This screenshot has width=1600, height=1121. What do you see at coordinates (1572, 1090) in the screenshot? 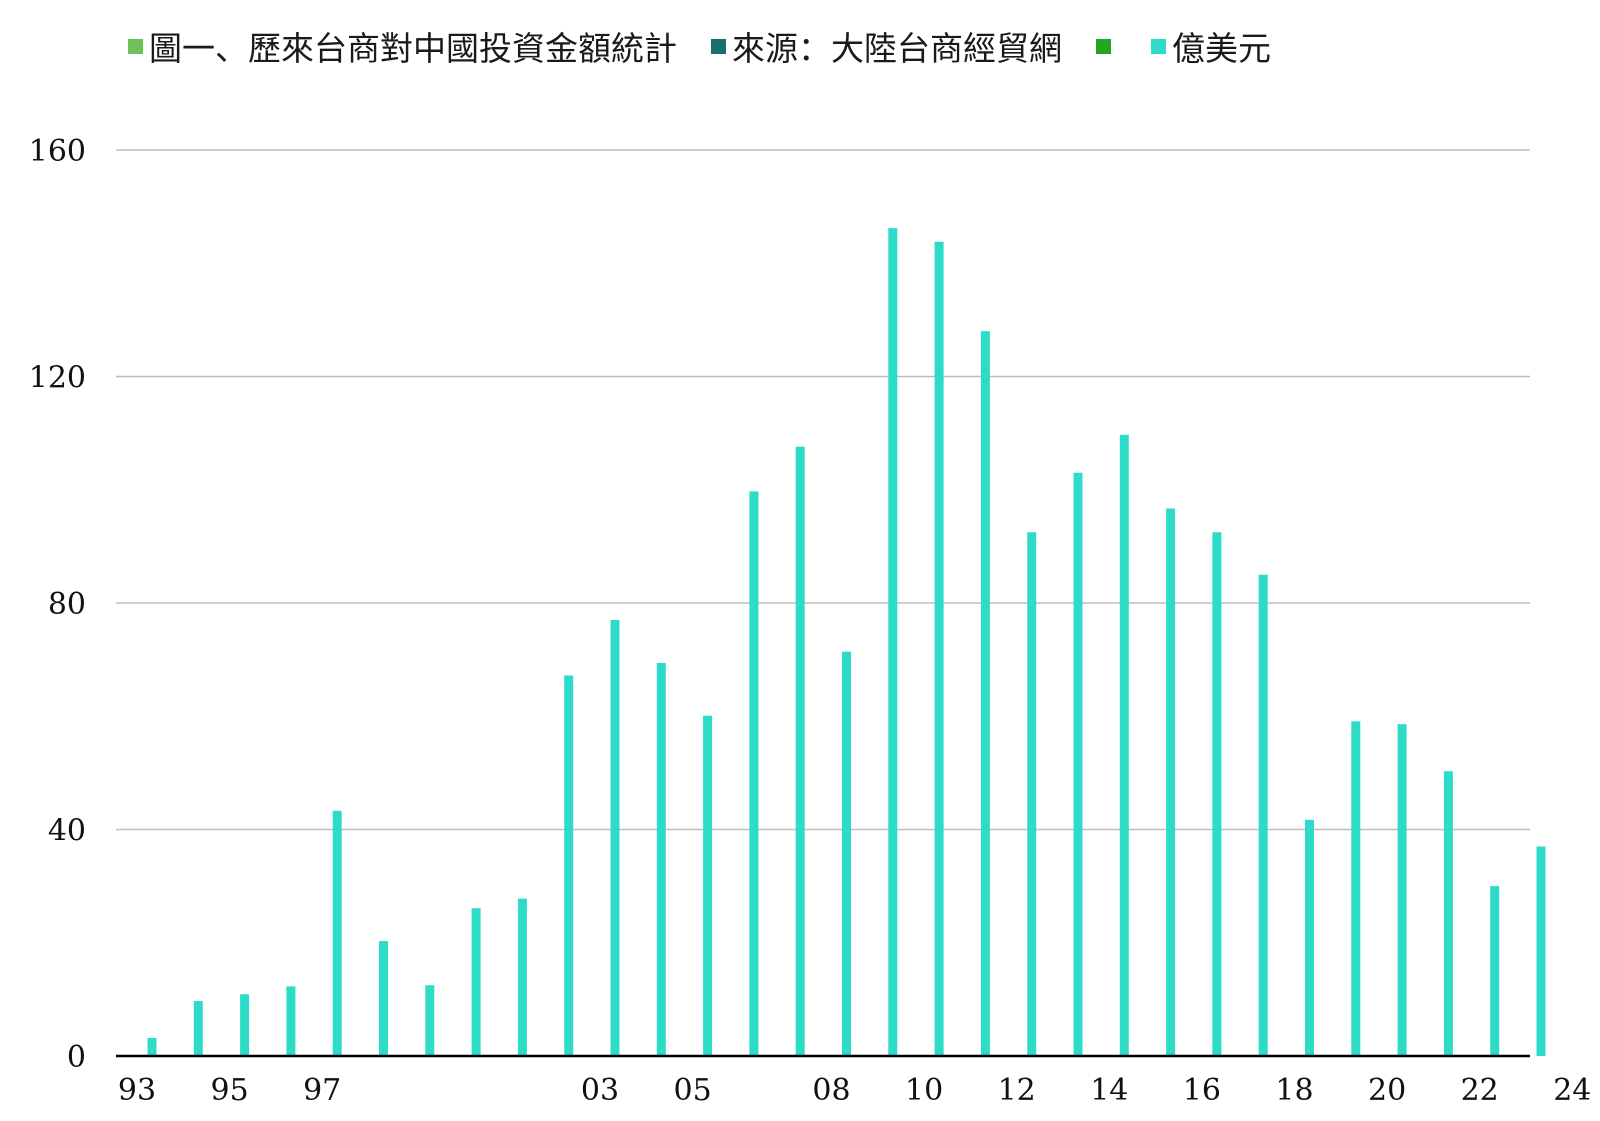
I see `x-tick-label: 24` at bounding box center [1572, 1090].